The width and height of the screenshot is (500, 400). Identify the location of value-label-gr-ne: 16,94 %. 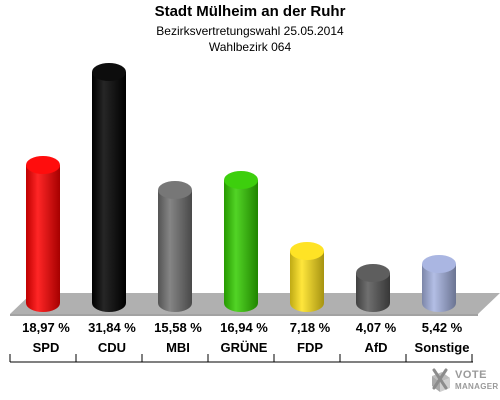
(244, 327).